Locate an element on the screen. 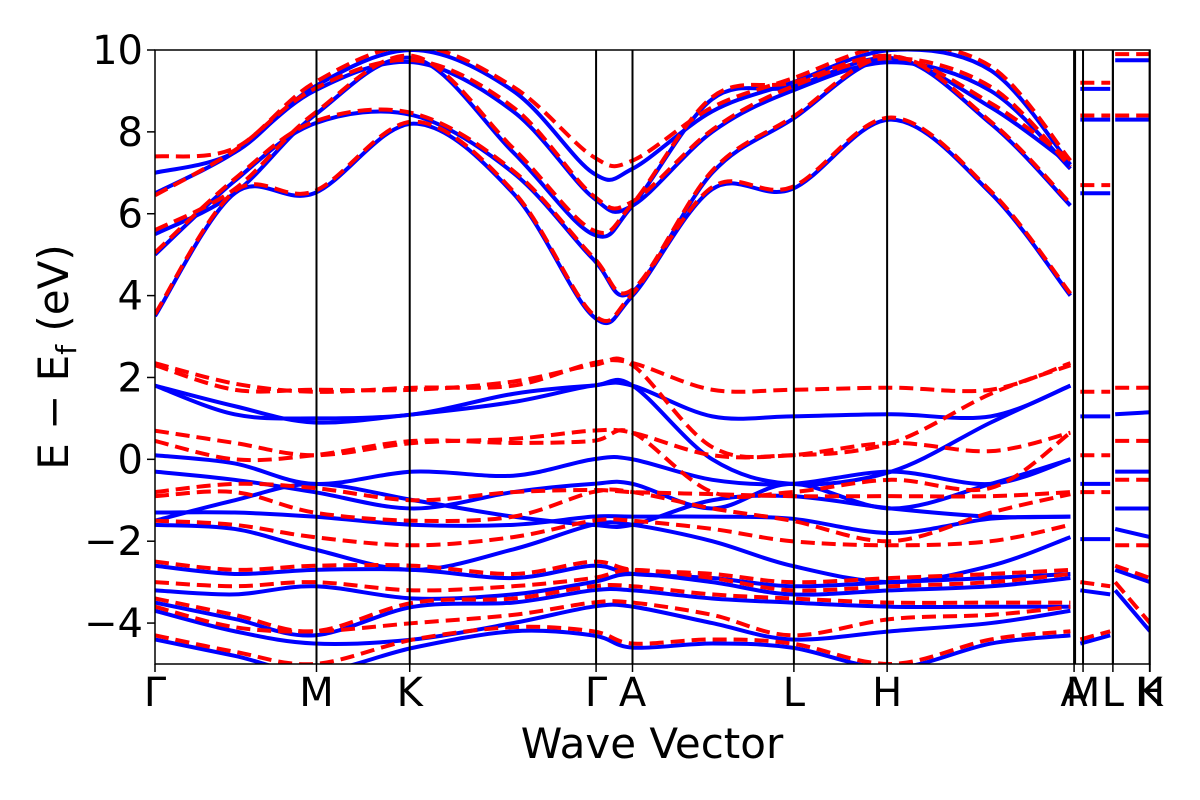 The width and height of the screenshot is (1200, 800). x-ticks-group: Γ M K Γ A L H AM L KH is located at coordinates (654, 690).